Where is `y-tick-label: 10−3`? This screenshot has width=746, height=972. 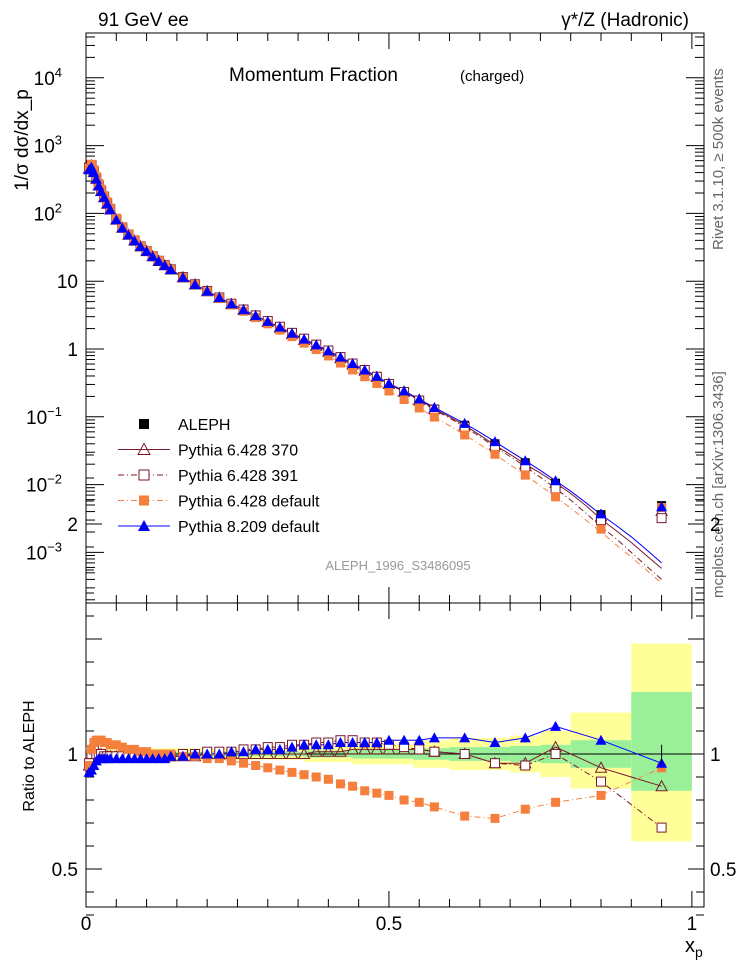 y-tick-label: 10−3 is located at coordinates (44, 551).